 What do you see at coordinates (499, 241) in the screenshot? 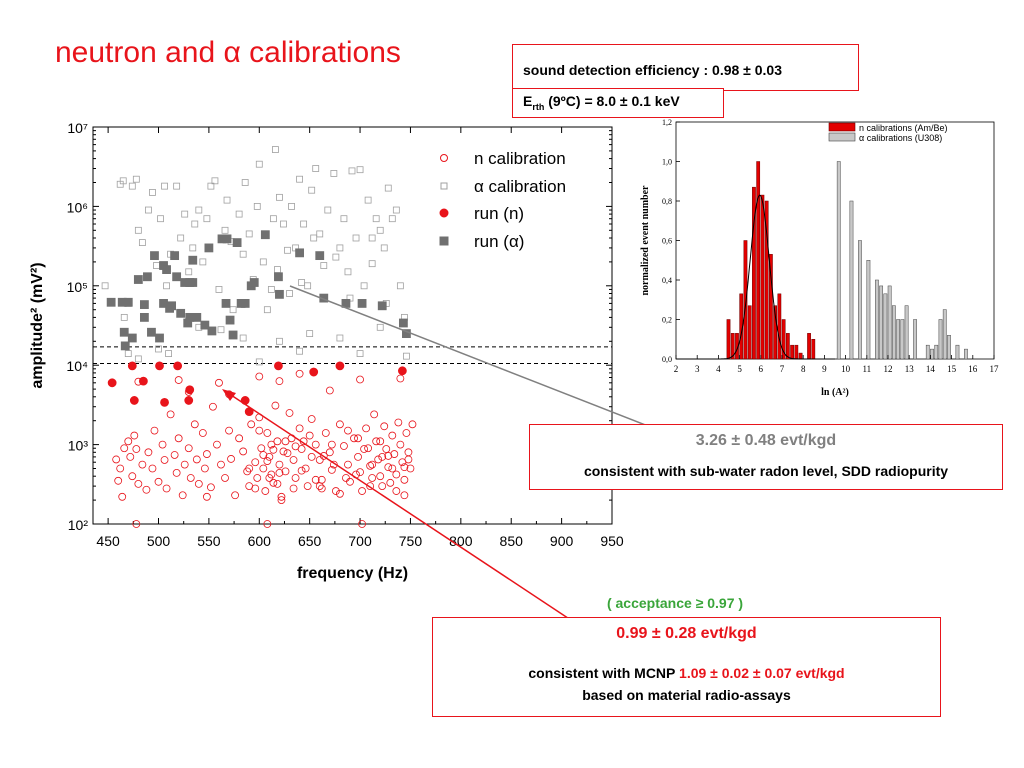
I see `legend-label: run (α)` at bounding box center [499, 241].